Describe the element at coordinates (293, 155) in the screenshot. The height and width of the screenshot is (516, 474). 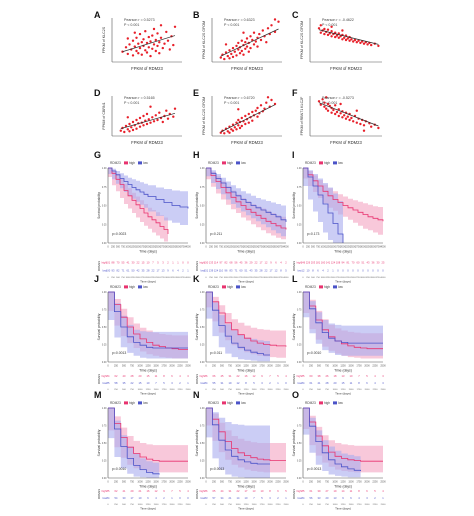
I see `panel-letter-i: I` at that location.